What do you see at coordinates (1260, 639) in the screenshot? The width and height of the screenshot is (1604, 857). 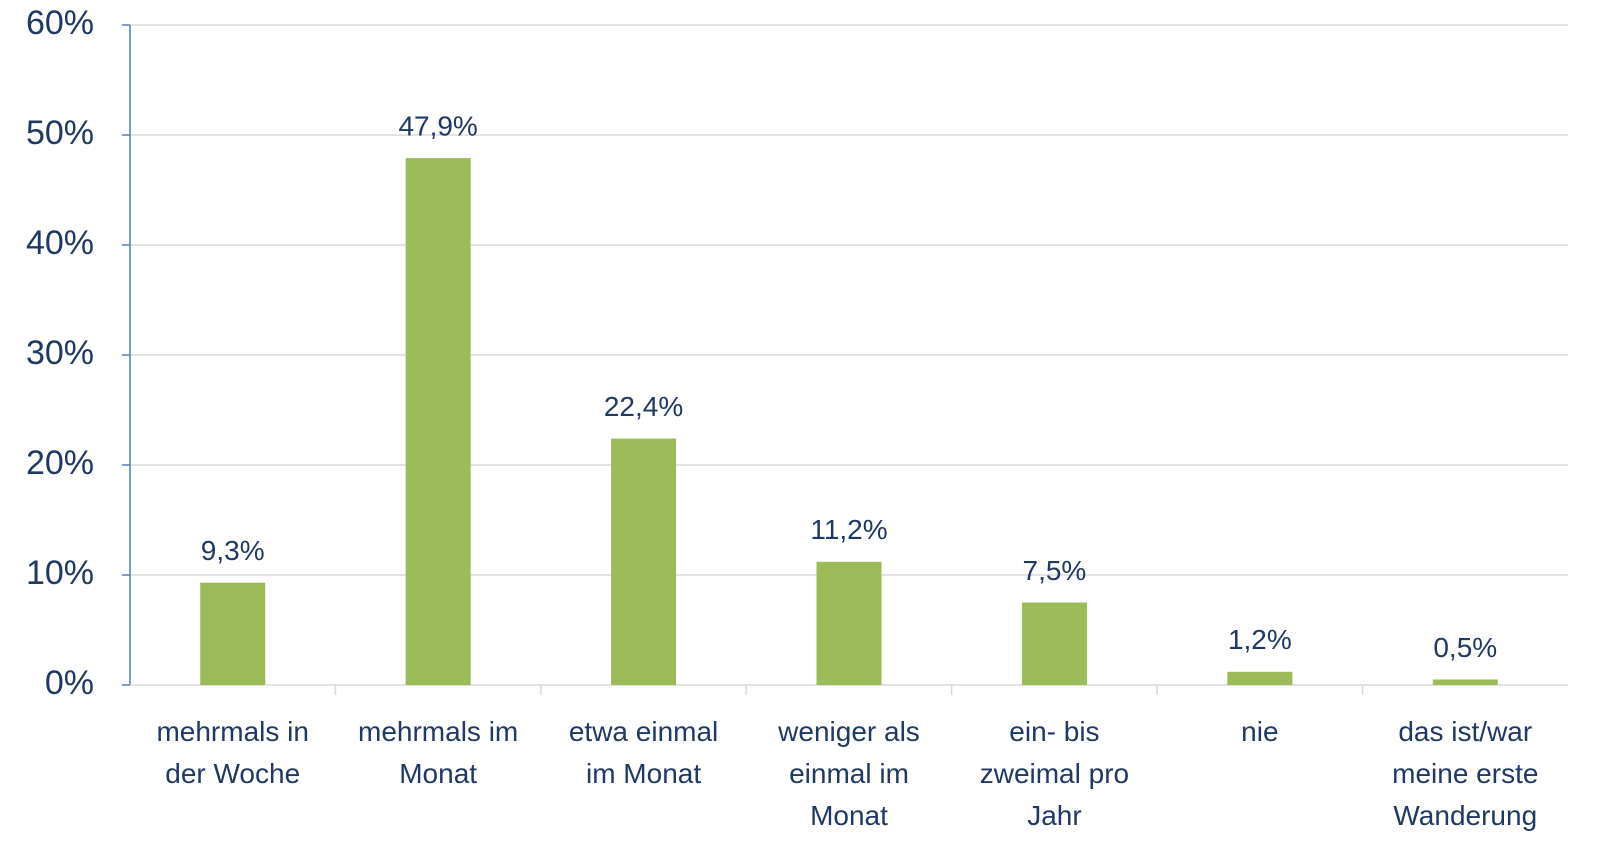 I see `data-label: 1,2%` at bounding box center [1260, 639].